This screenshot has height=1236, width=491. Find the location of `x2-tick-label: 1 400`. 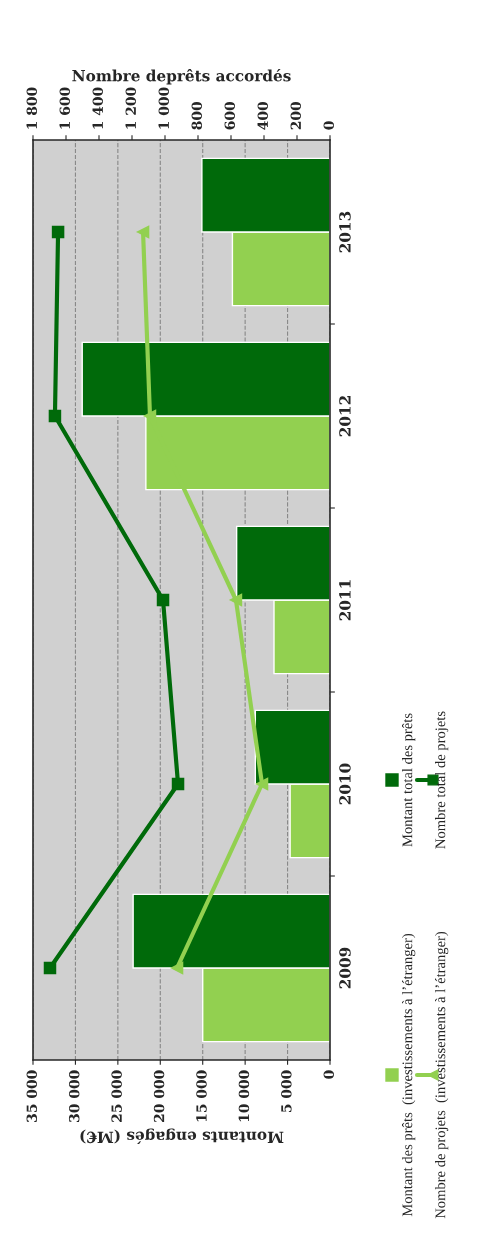

x2-tick-label: 1 400 is located at coordinates (98, 108).